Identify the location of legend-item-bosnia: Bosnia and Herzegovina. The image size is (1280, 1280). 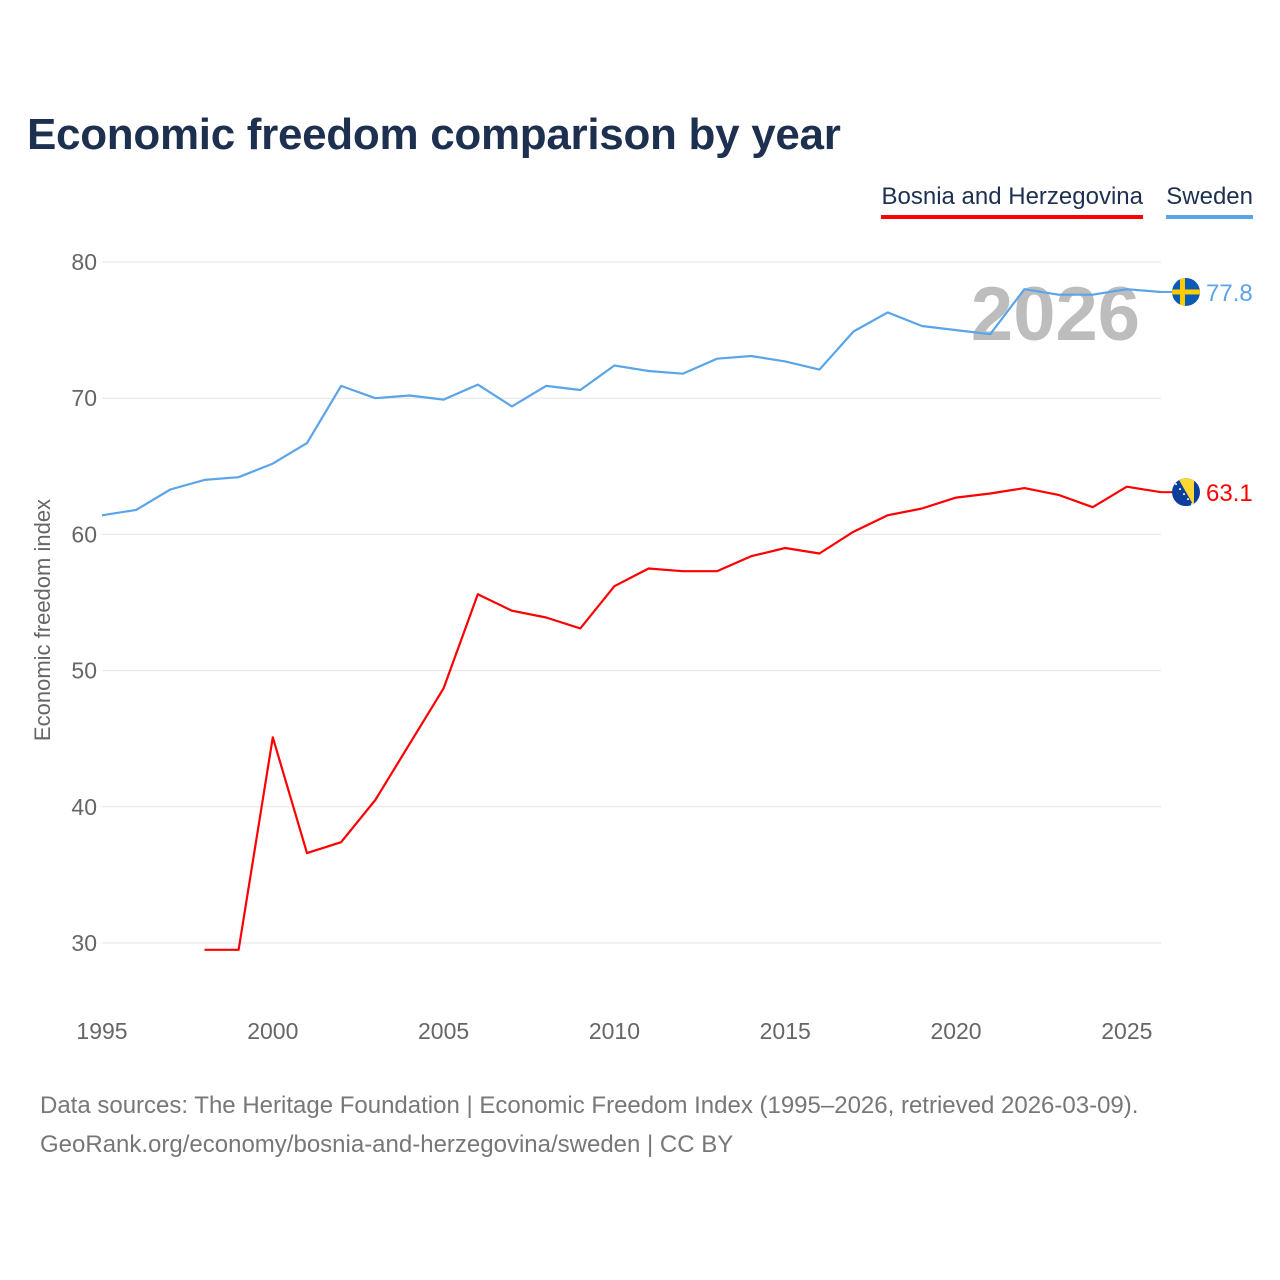
(1012, 201).